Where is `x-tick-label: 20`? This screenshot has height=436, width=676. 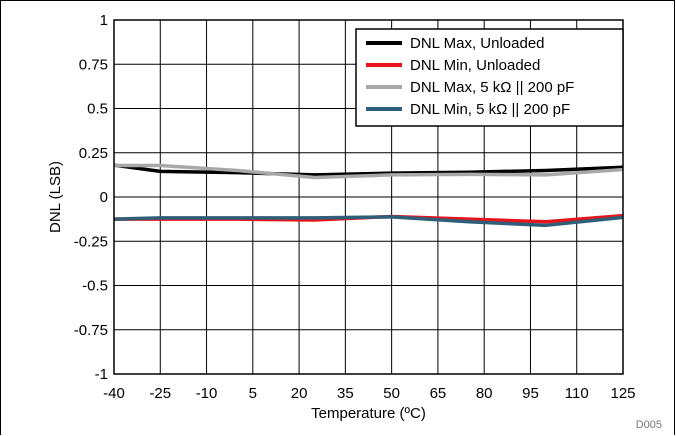
x-tick-label: 20 is located at coordinates (299, 393).